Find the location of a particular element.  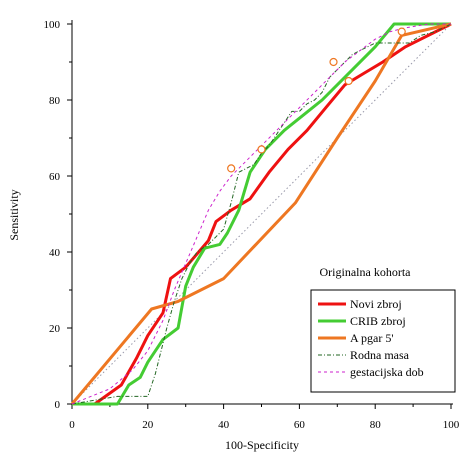

cutoff-markers is located at coordinates (316, 100).